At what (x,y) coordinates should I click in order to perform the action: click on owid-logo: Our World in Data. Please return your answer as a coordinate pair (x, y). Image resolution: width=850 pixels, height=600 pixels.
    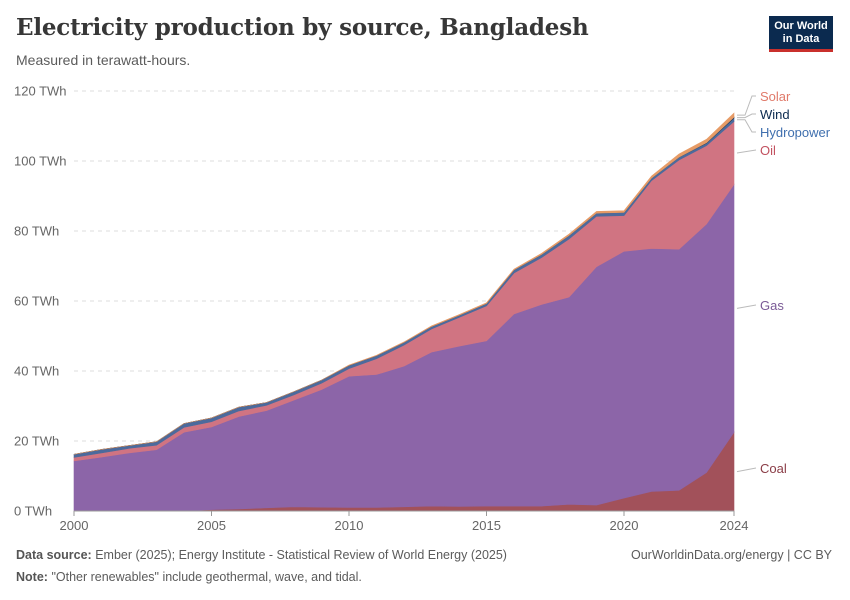
    Looking at the image, I should click on (801, 34).